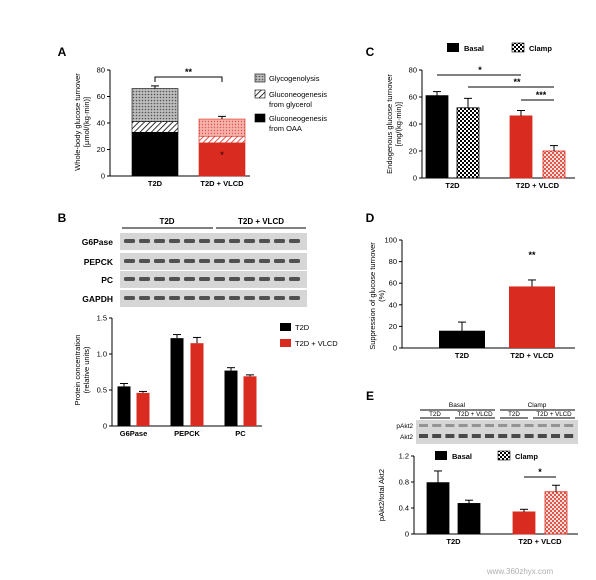 The height and width of the screenshot is (580, 596). I want to click on panelB-x-tick-label: PEPCK, so click(187, 433).